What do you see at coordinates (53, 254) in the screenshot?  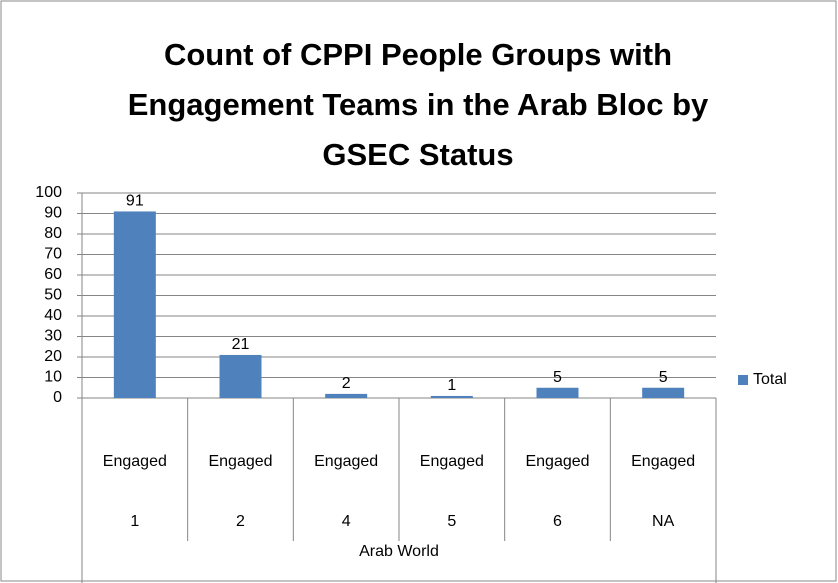 I see `y-tick-label: 70` at bounding box center [53, 254].